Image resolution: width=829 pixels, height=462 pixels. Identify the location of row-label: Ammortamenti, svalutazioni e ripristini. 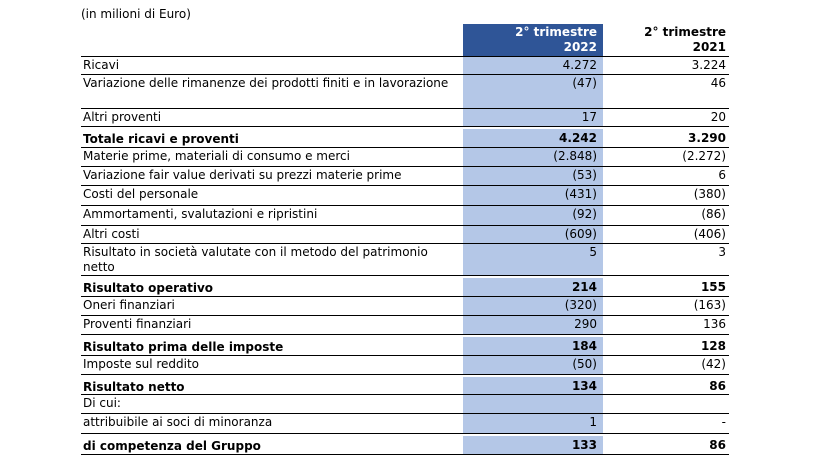
(200, 214).